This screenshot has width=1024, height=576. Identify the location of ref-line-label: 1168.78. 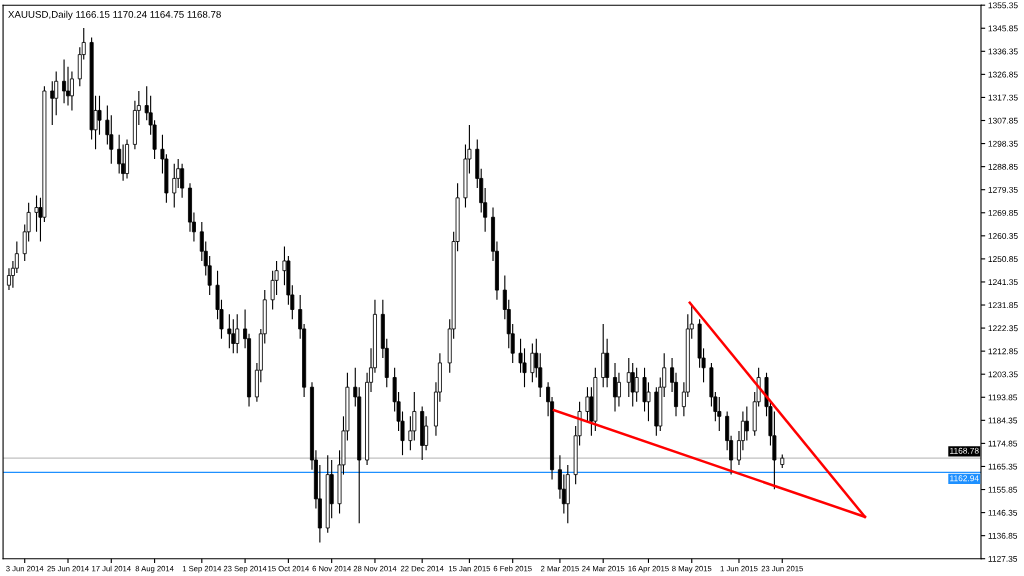
(964, 450).